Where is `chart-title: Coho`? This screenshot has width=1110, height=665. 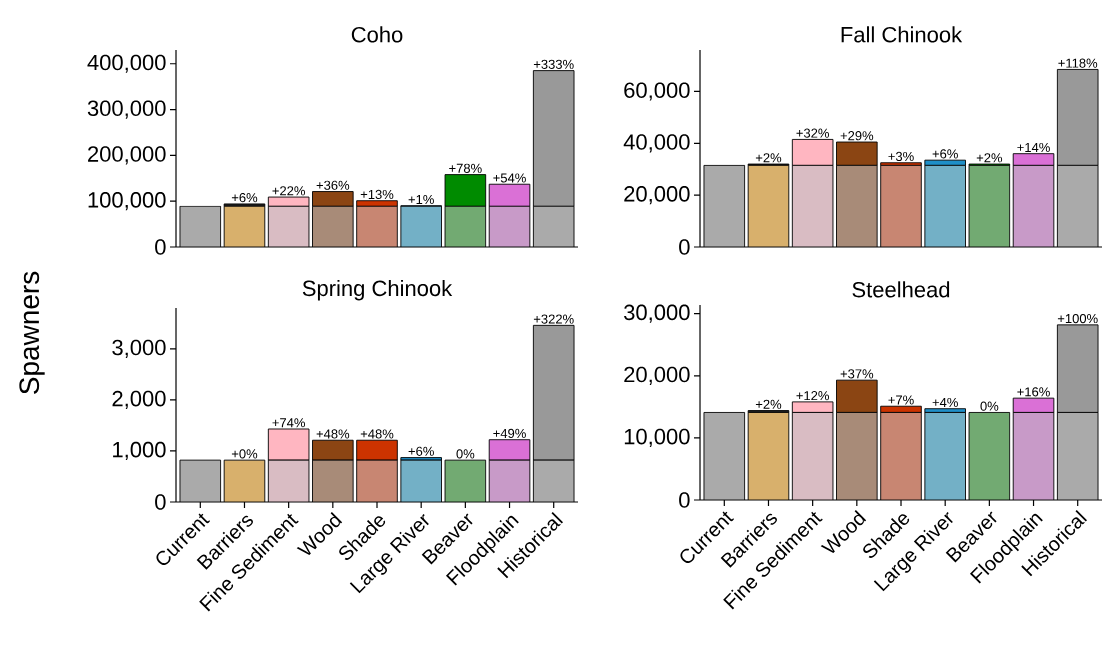 chart-title: Coho is located at coordinates (377, 34).